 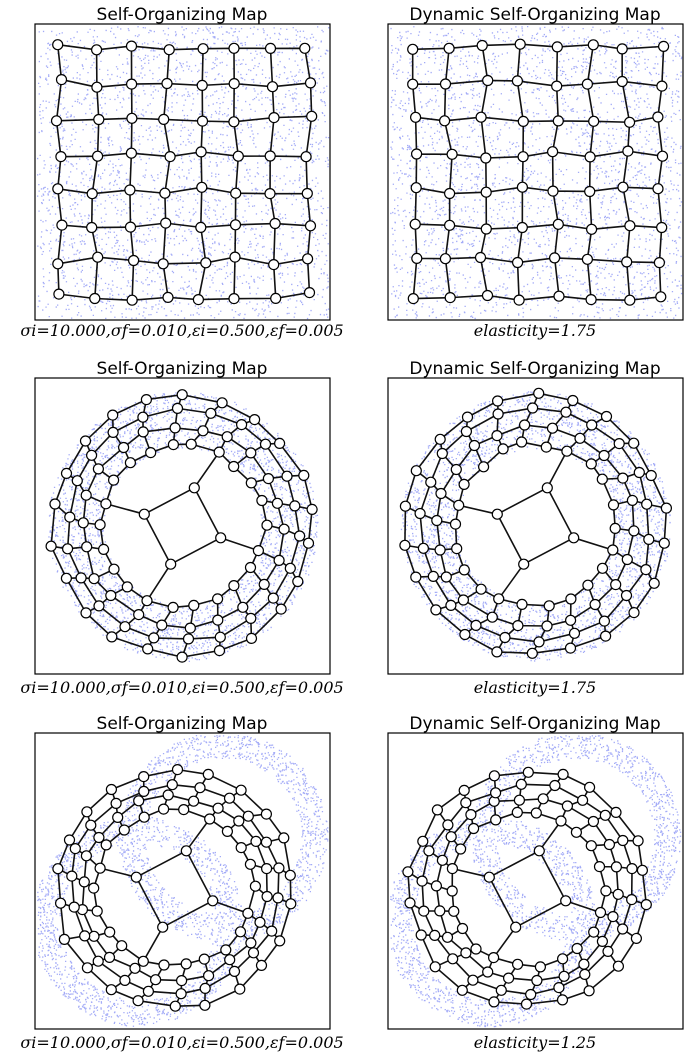 What do you see at coordinates (174, 887) in the screenshot?
I see `network-edges` at bounding box center [174, 887].